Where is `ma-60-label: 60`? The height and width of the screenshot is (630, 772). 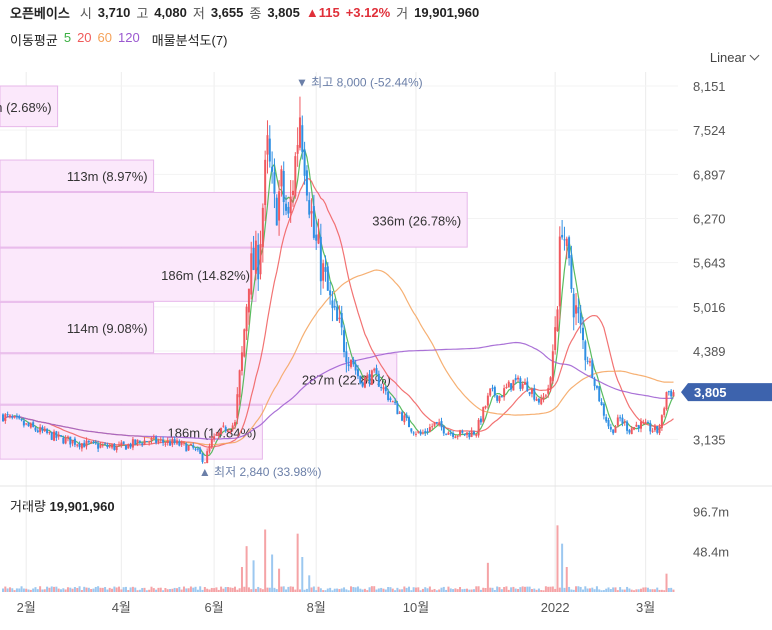
ma-60-label: 60 is located at coordinates (105, 37).